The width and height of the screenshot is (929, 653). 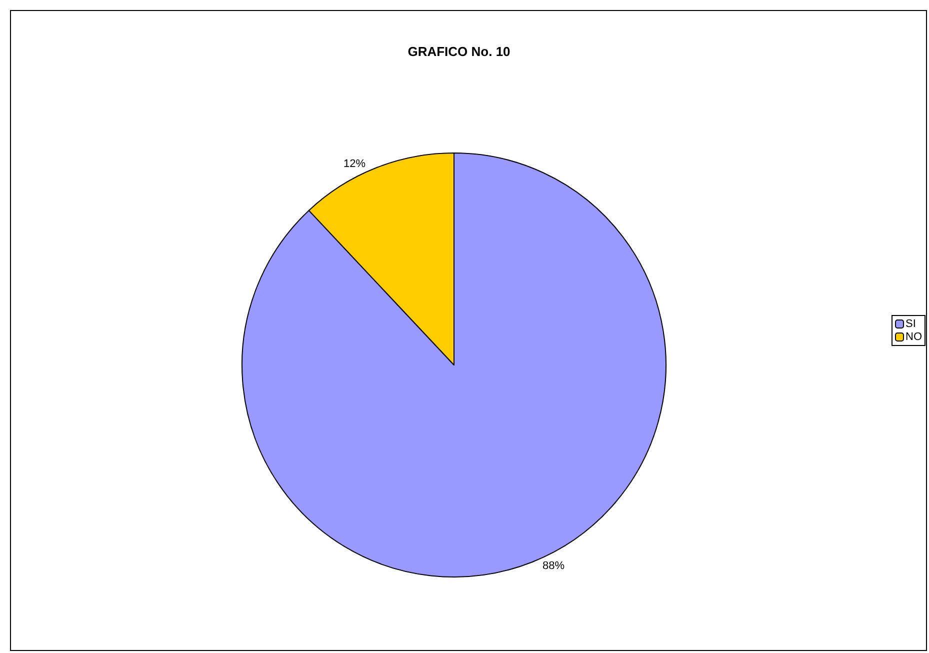 What do you see at coordinates (911, 324) in the screenshot?
I see `legend-label: SI` at bounding box center [911, 324].